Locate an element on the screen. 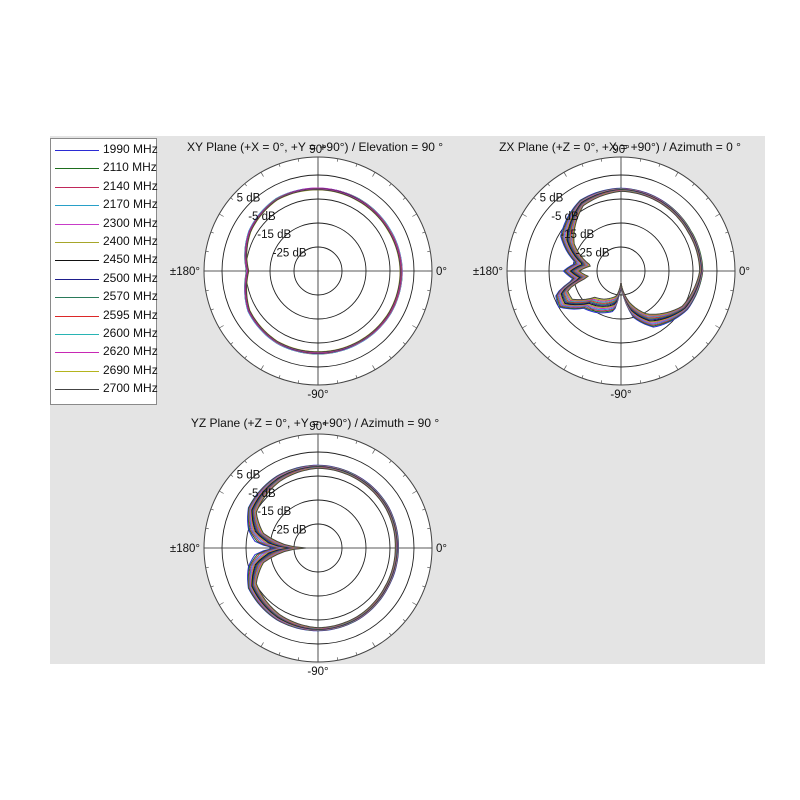 The image size is (800, 800). legend-label: 2170 MHz is located at coordinates (130, 204).